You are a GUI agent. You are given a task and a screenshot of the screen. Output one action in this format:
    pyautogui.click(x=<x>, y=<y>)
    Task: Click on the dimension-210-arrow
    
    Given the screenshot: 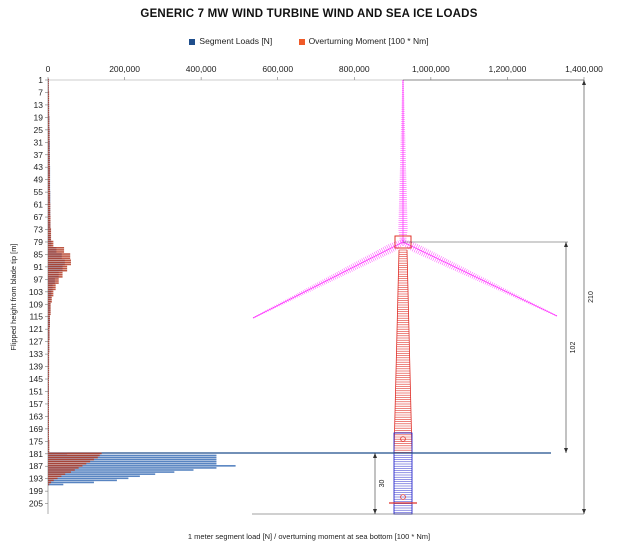 What is the action you would take?
    pyautogui.click(x=584, y=511)
    